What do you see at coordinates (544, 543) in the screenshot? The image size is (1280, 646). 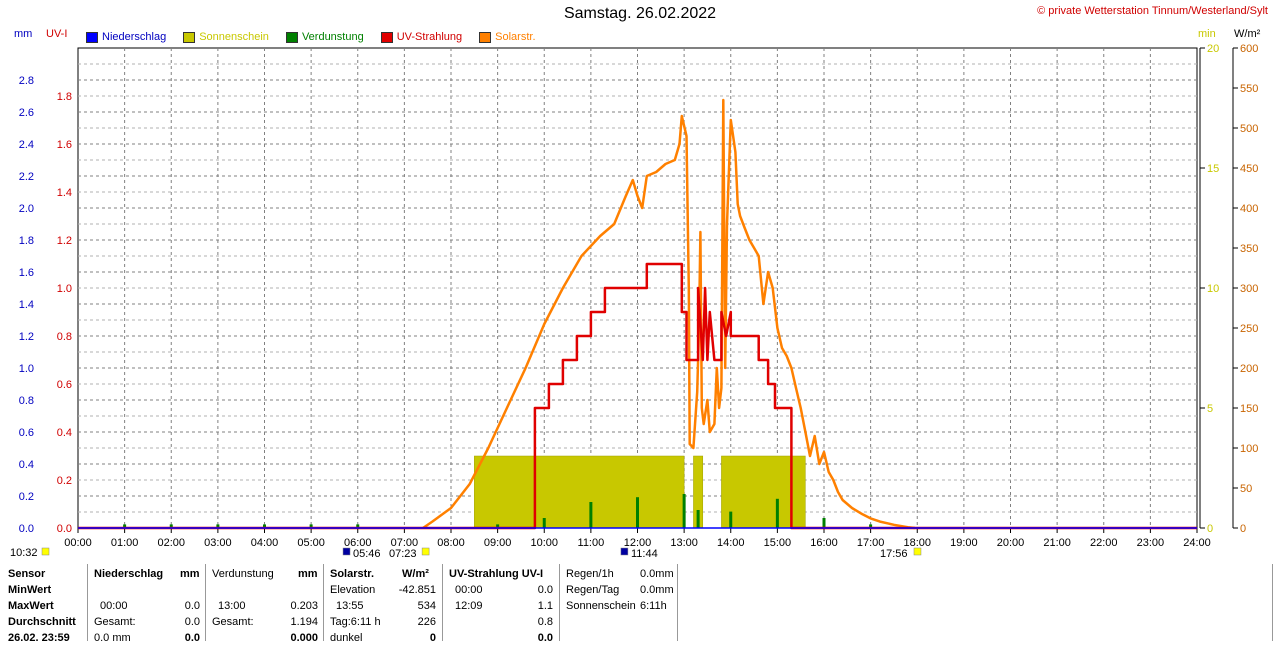 I see `x-tick-label: 10:00` at bounding box center [544, 543].